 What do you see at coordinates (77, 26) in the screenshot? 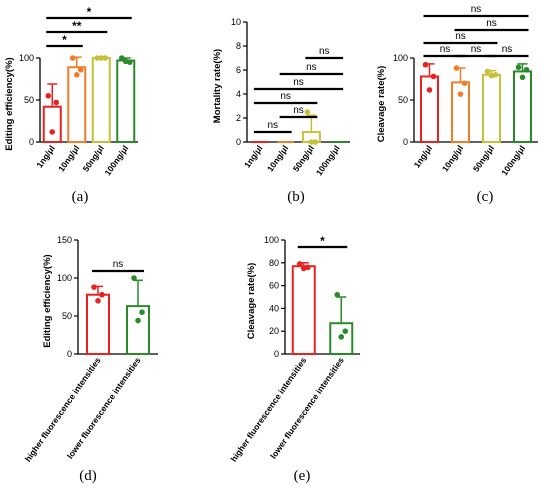
I see `significance-label-1: **` at bounding box center [77, 26].